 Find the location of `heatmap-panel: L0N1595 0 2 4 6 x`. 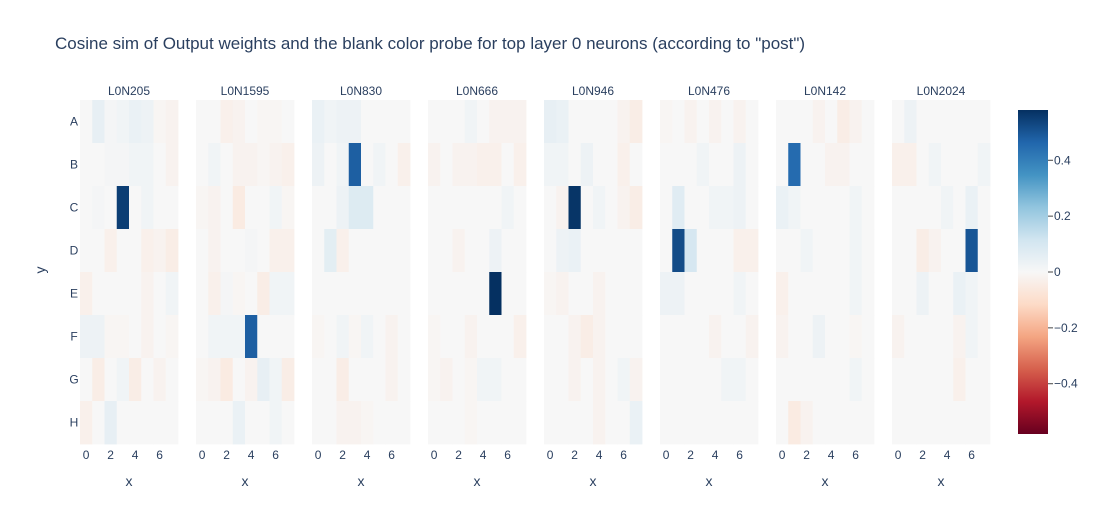

heatmap-panel: L0N1595 0 2 4 6 x is located at coordinates (245, 286).